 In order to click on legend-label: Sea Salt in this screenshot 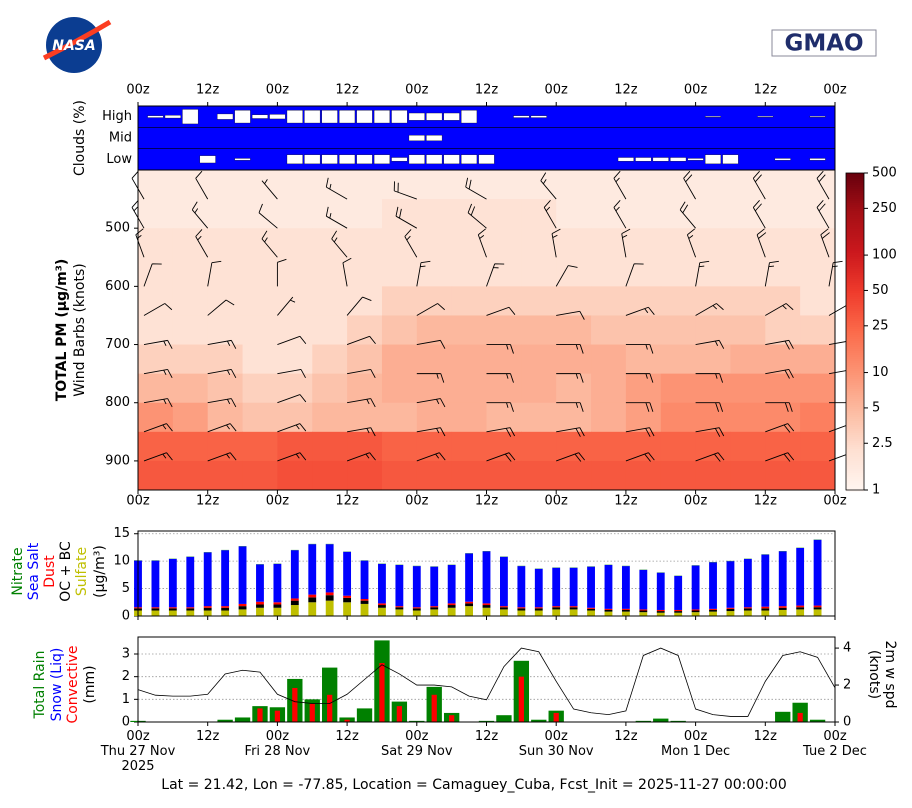, I will do `click(34, 571)`.